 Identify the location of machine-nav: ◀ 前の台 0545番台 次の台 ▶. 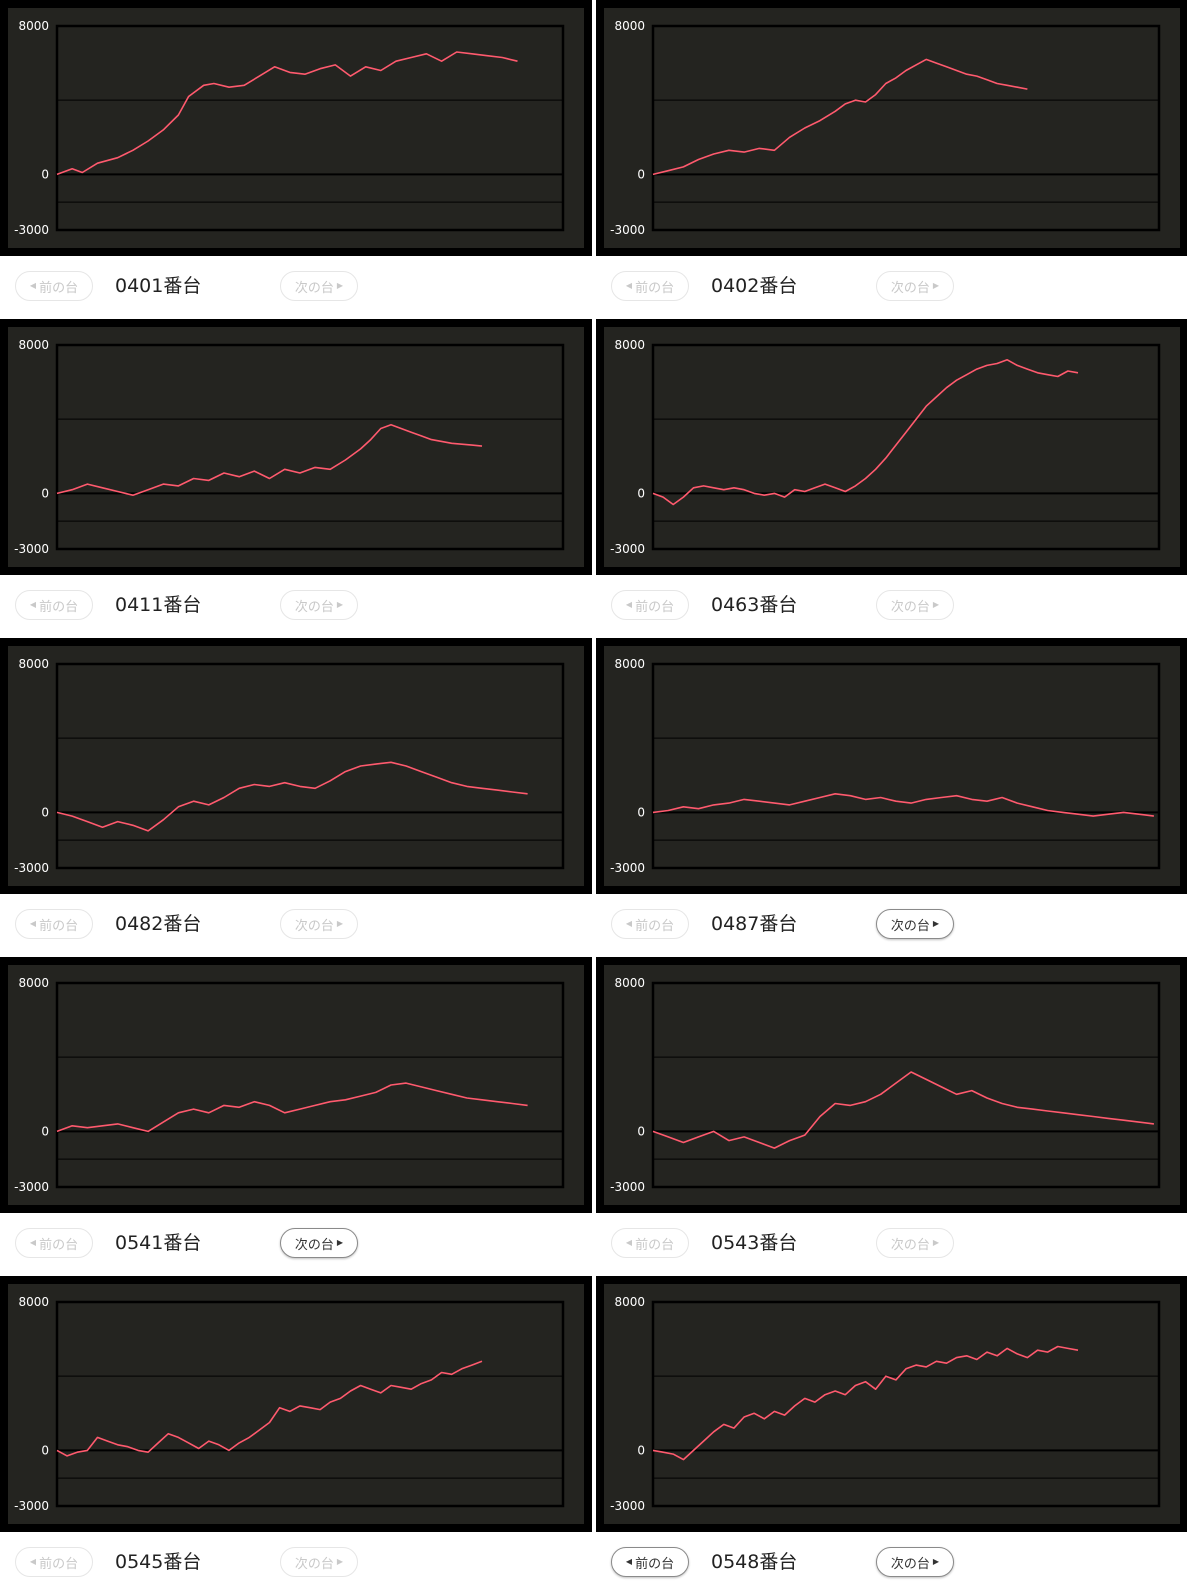
(296, 1563).